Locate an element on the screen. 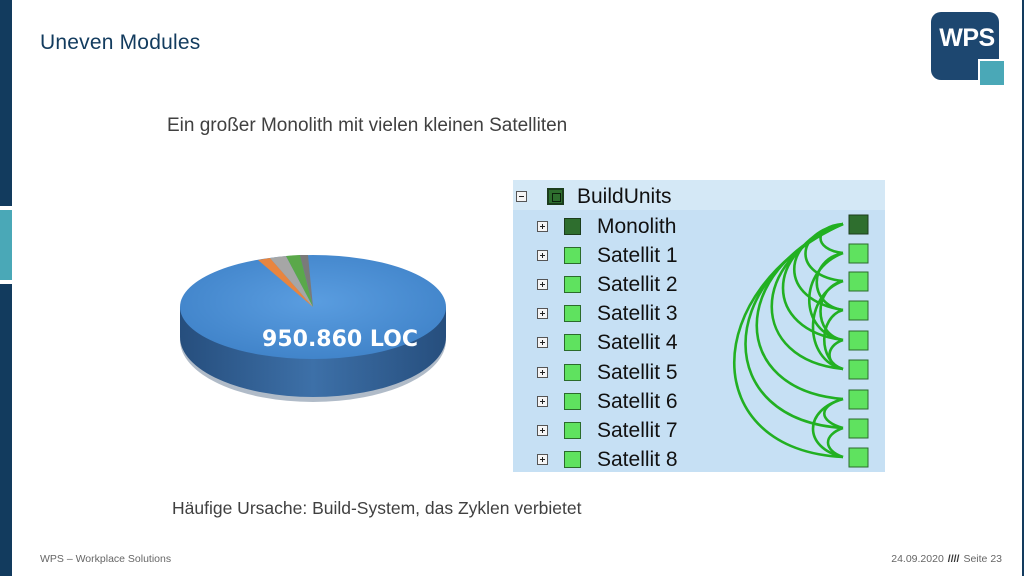 This screenshot has height=576, width=1024. logo-accent-square is located at coordinates (992, 73).